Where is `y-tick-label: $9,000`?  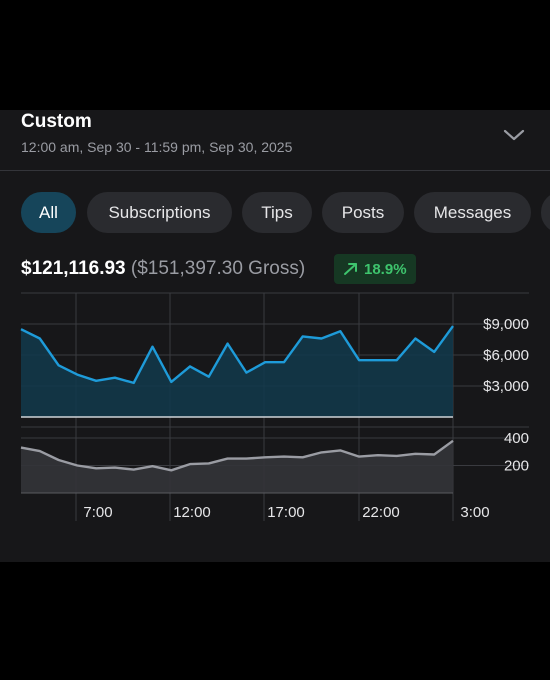
y-tick-label: $9,000 is located at coordinates (506, 324).